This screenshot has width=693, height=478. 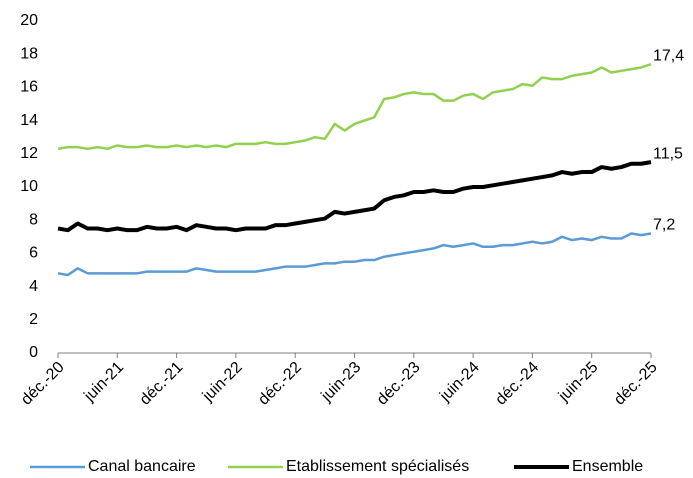 What do you see at coordinates (33, 319) in the screenshot?
I see `y-tick-label: 2` at bounding box center [33, 319].